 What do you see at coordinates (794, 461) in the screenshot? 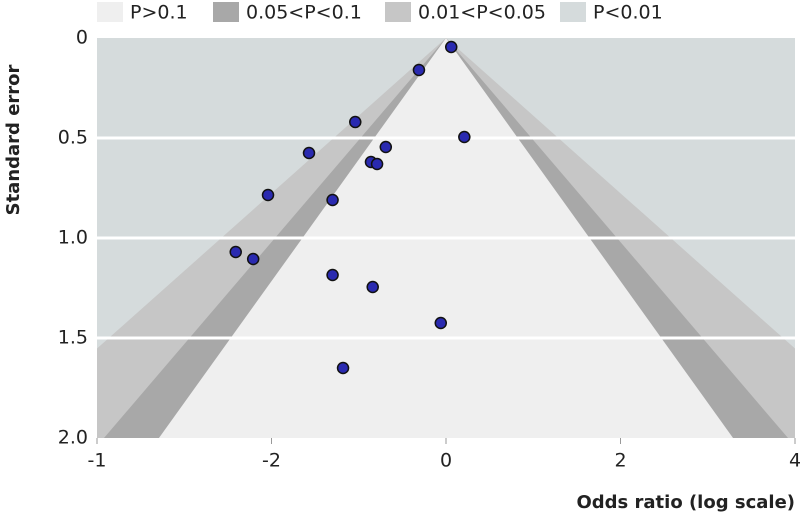
I see `x-tick-label: 4` at bounding box center [794, 461].